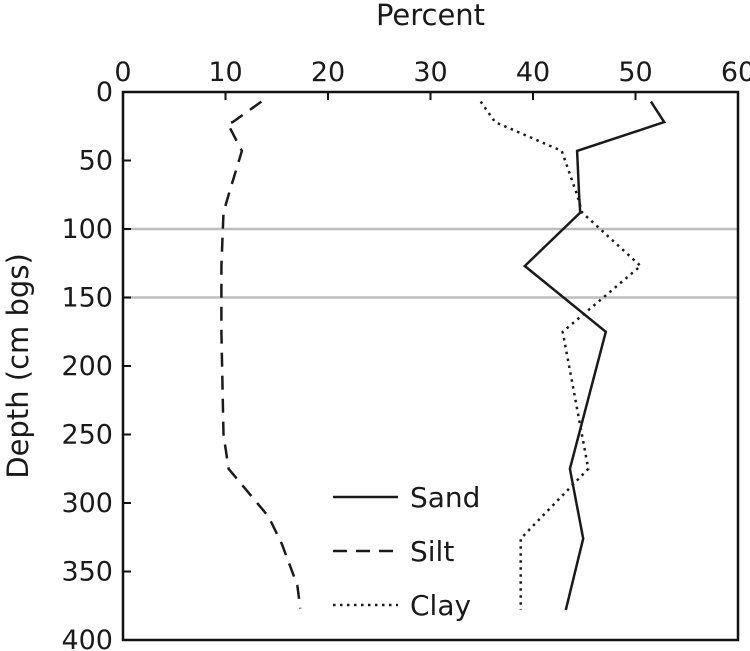 This screenshot has height=651, width=750. What do you see at coordinates (87, 229) in the screenshot?
I see `y-tick-label: 100` at bounding box center [87, 229].